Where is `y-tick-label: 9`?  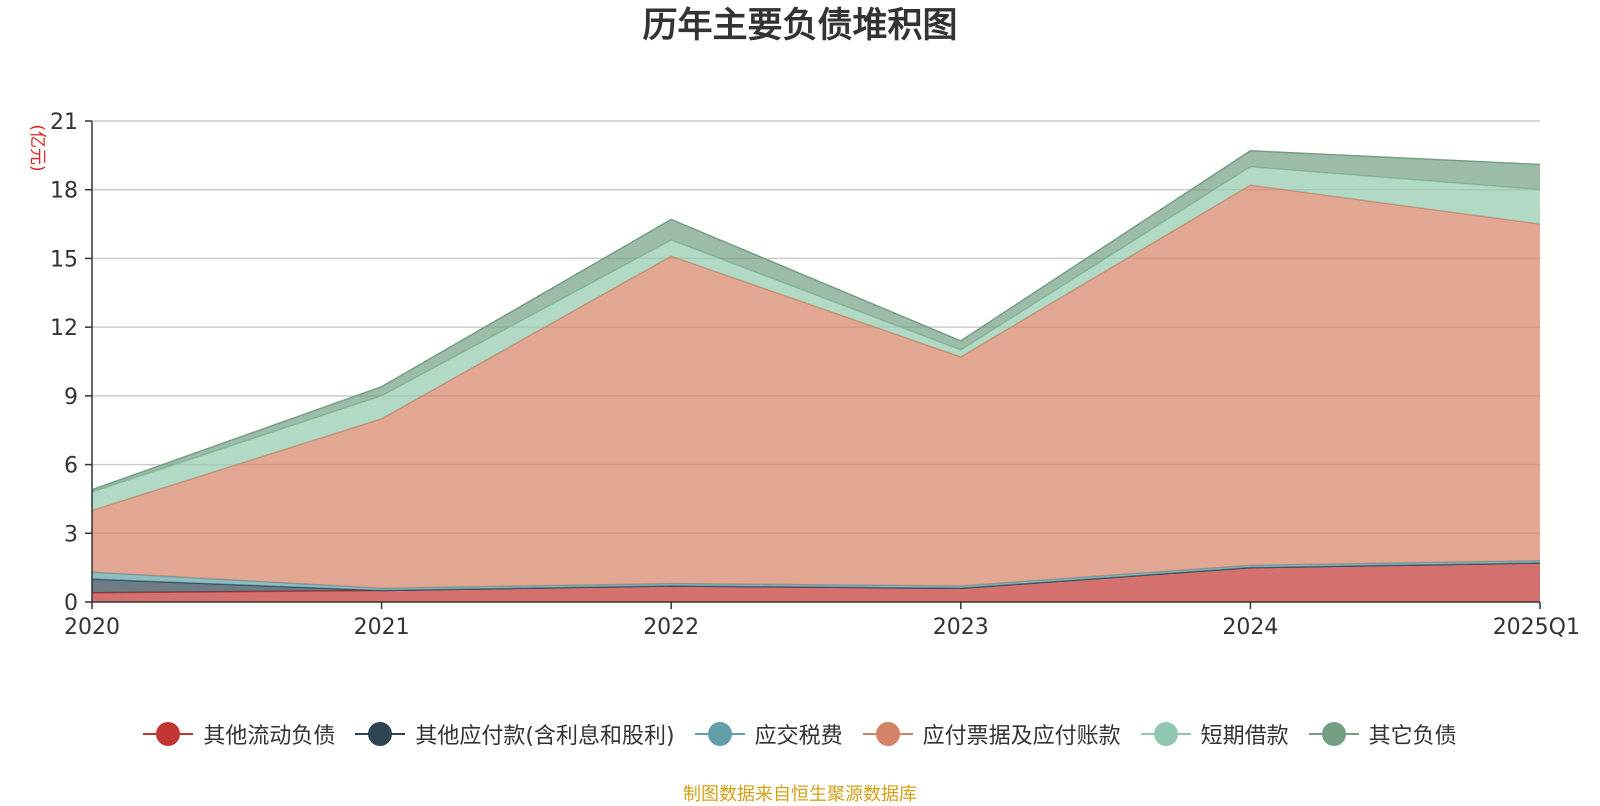
y-tick-label: 9 is located at coordinates (71, 397).